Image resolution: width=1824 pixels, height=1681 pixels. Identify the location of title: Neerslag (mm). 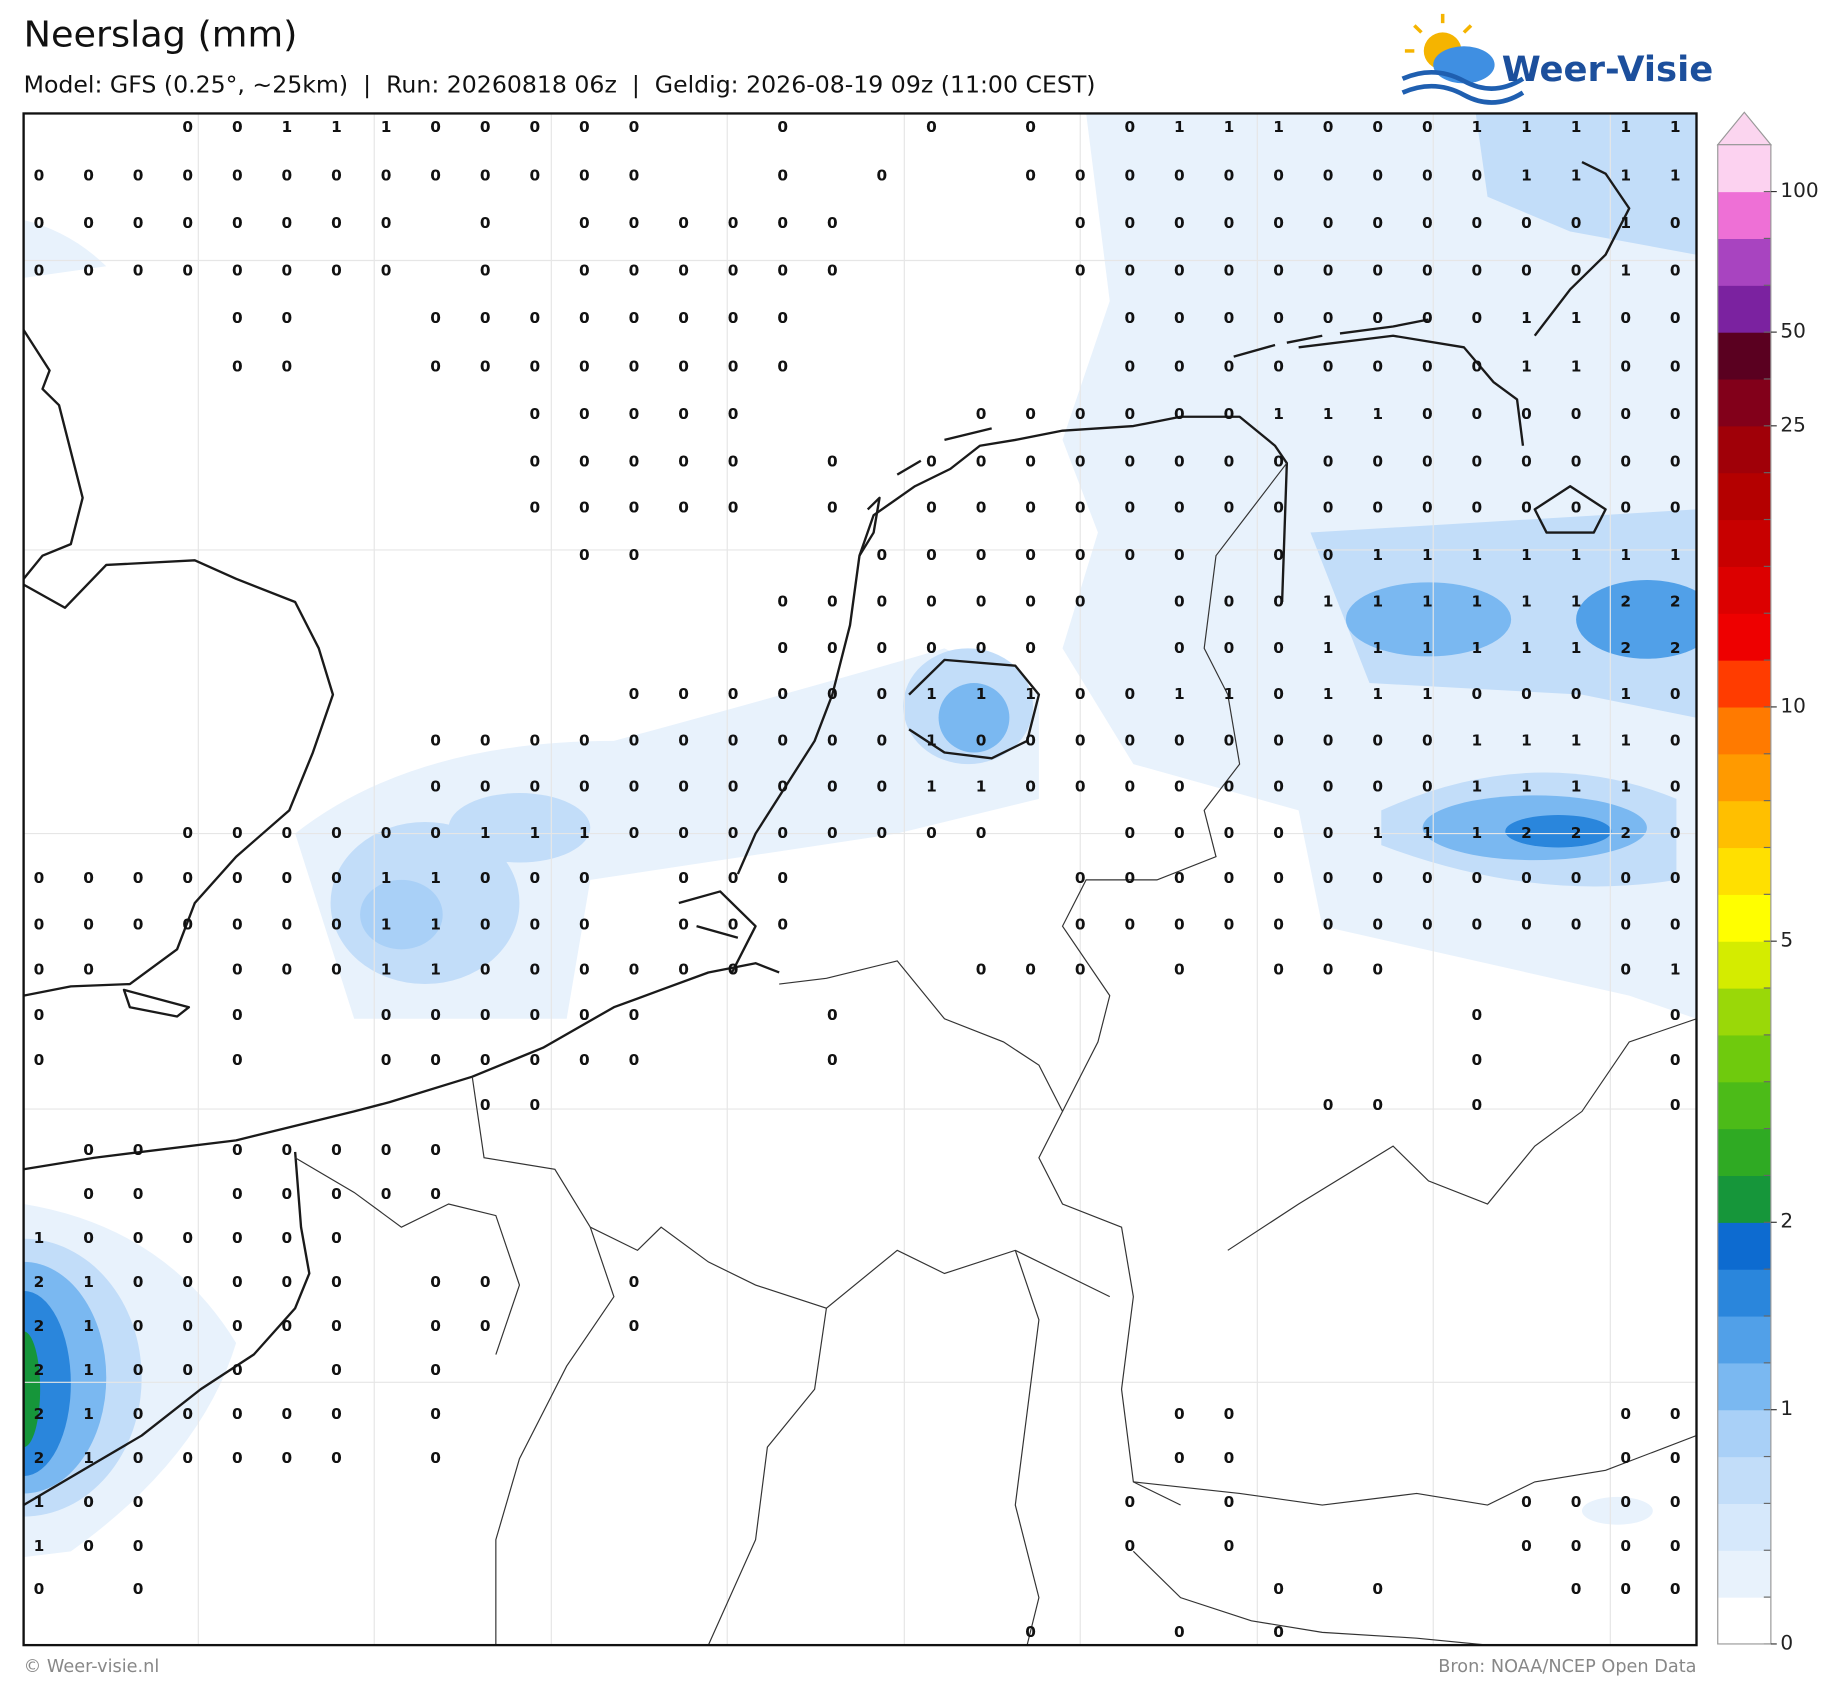
(161, 34).